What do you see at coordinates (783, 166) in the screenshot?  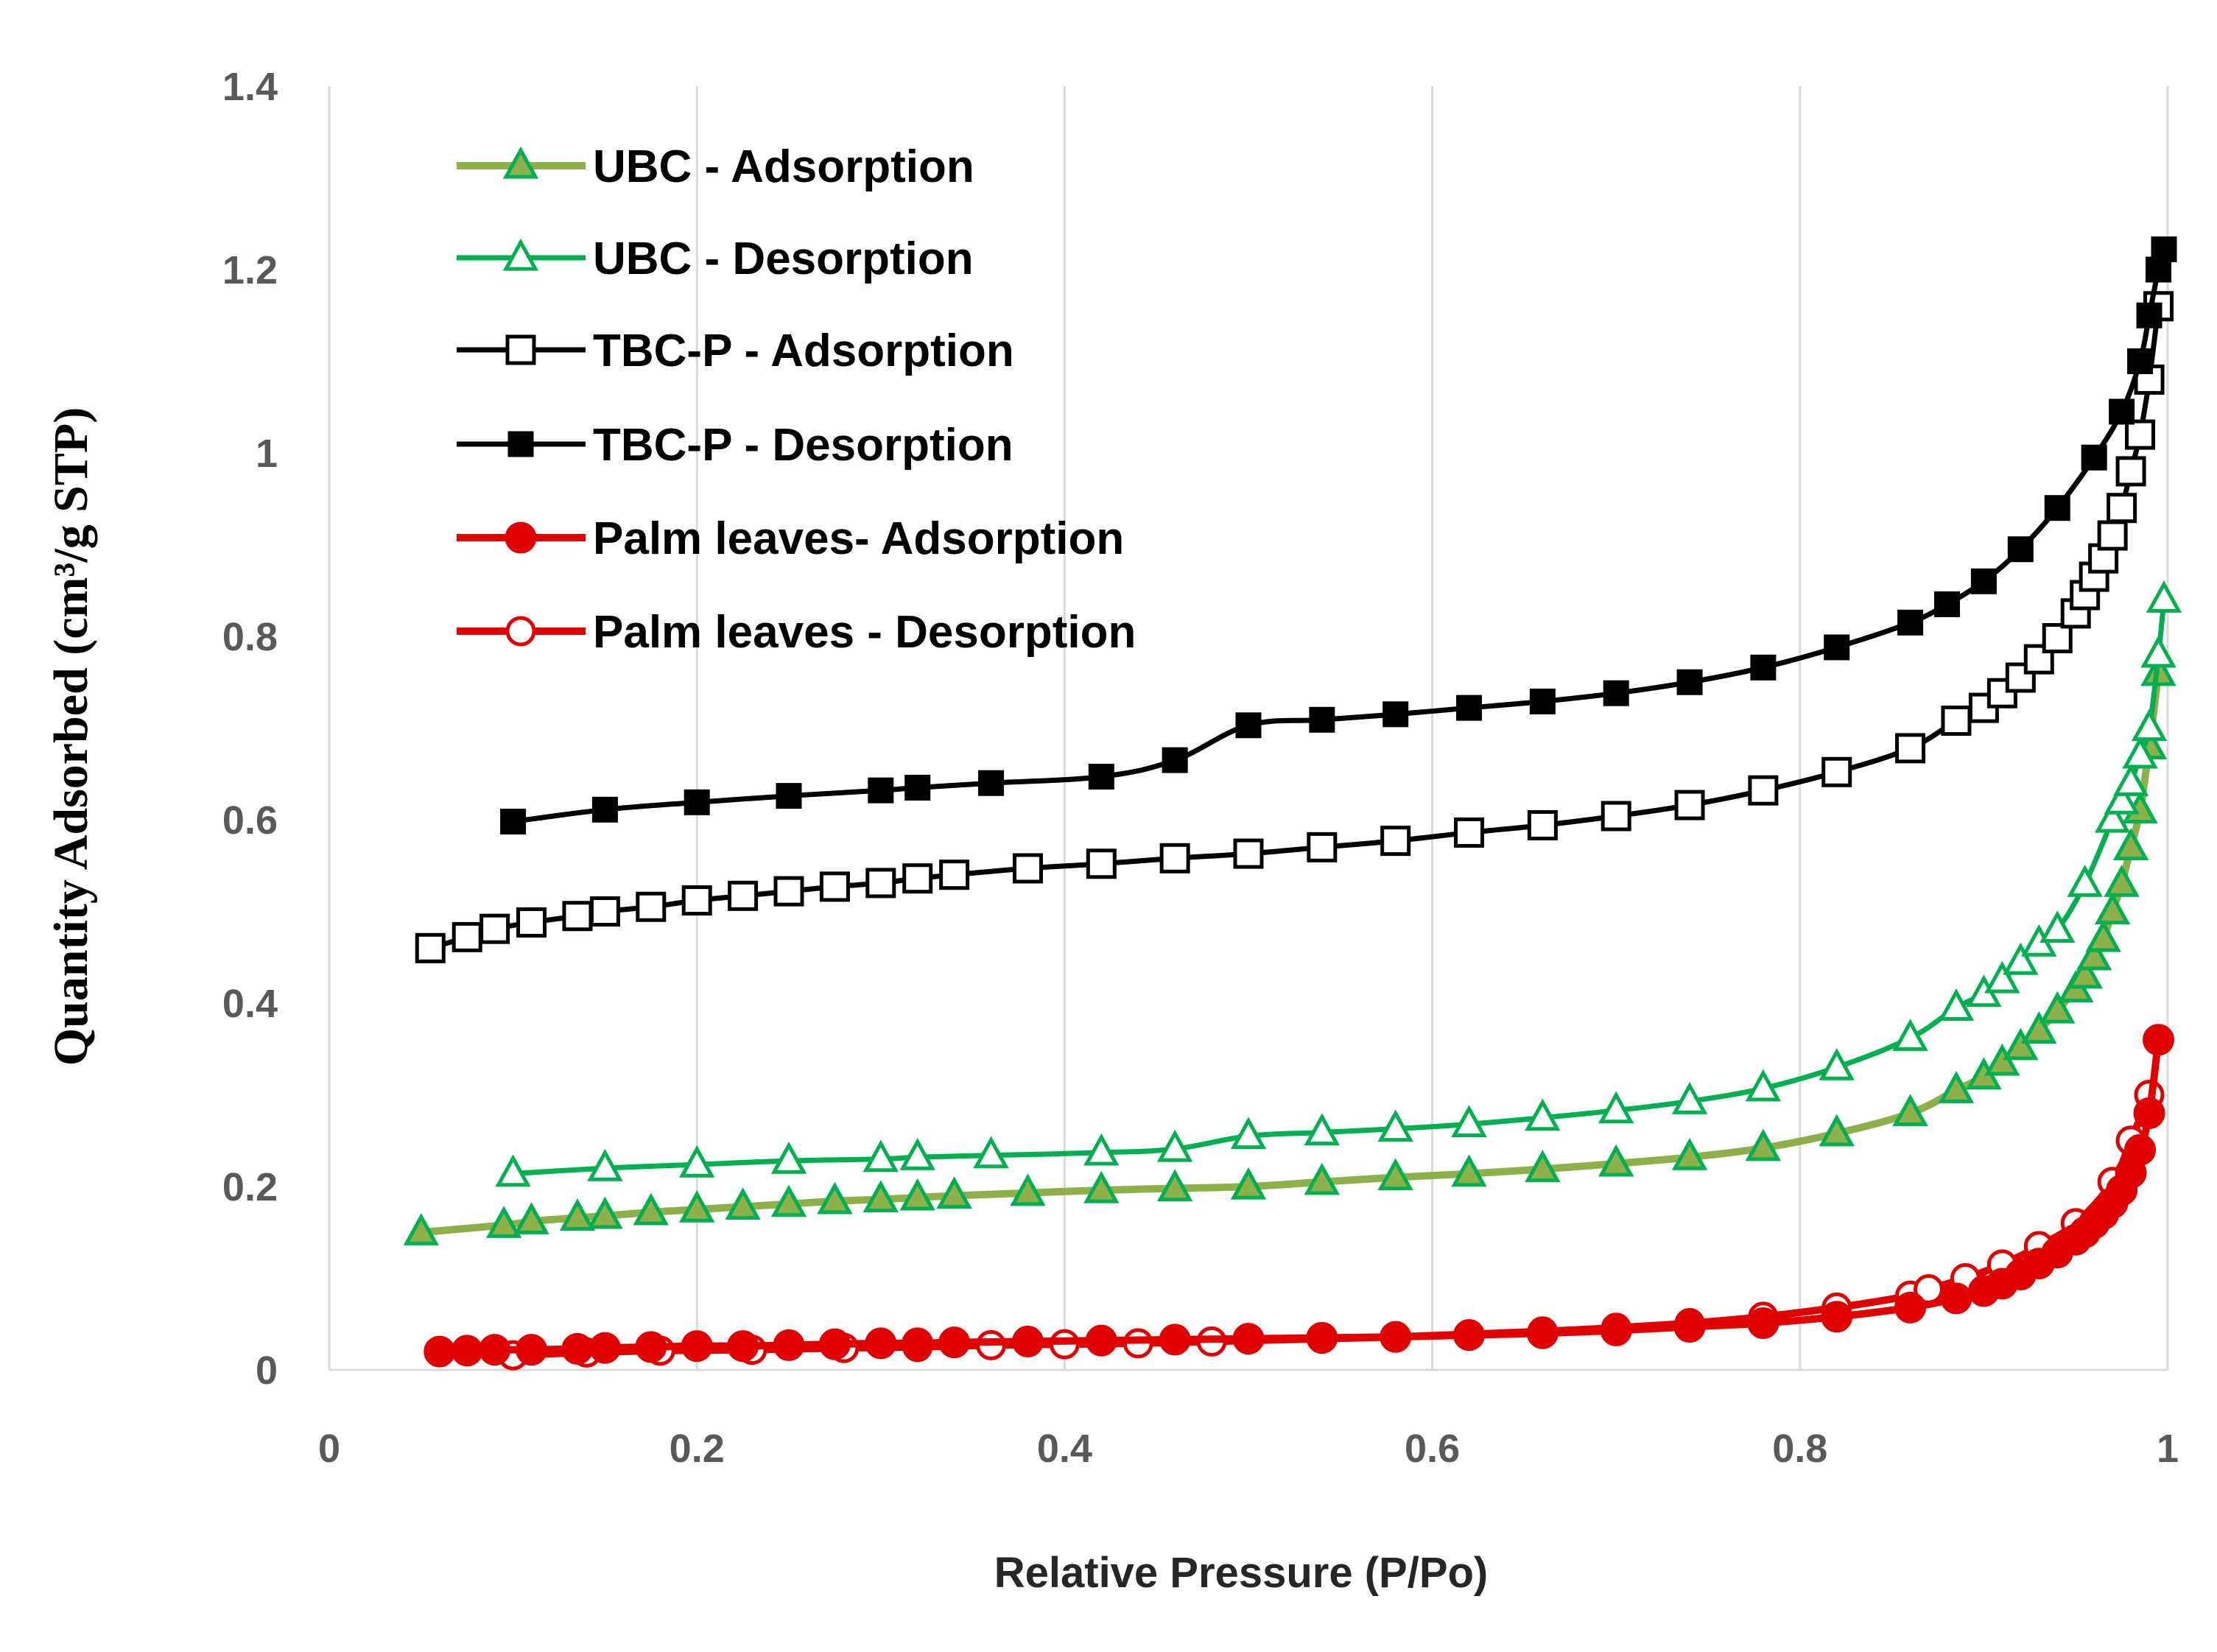 I see `legend-label: UBC - Adsorption` at bounding box center [783, 166].